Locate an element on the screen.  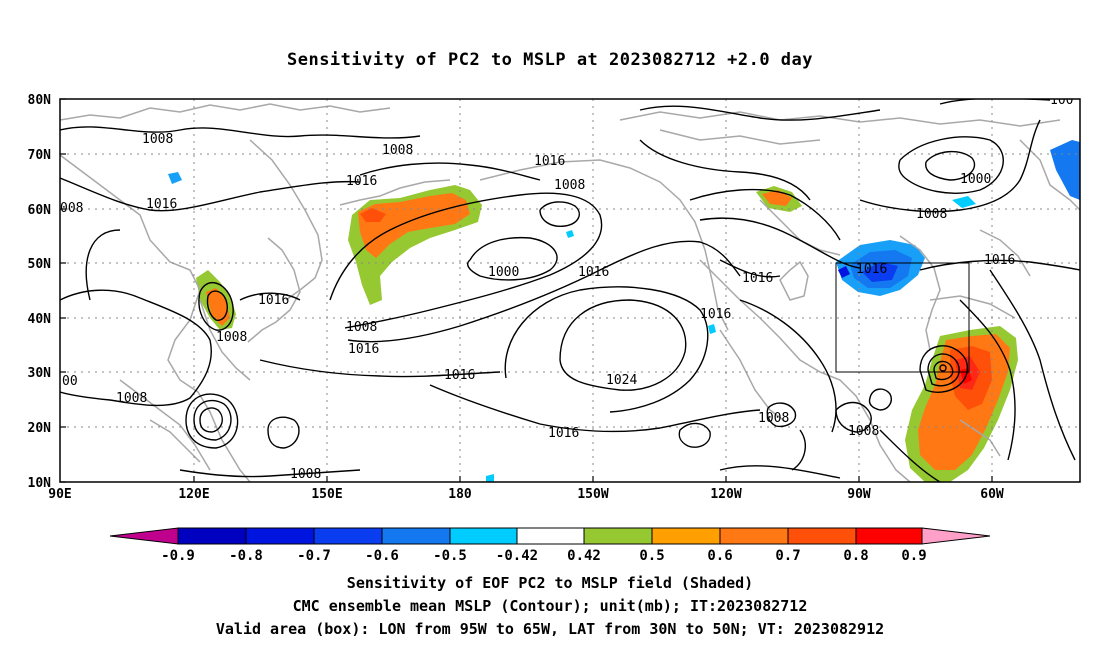
lon-label: 150E is located at coordinates (326, 494).